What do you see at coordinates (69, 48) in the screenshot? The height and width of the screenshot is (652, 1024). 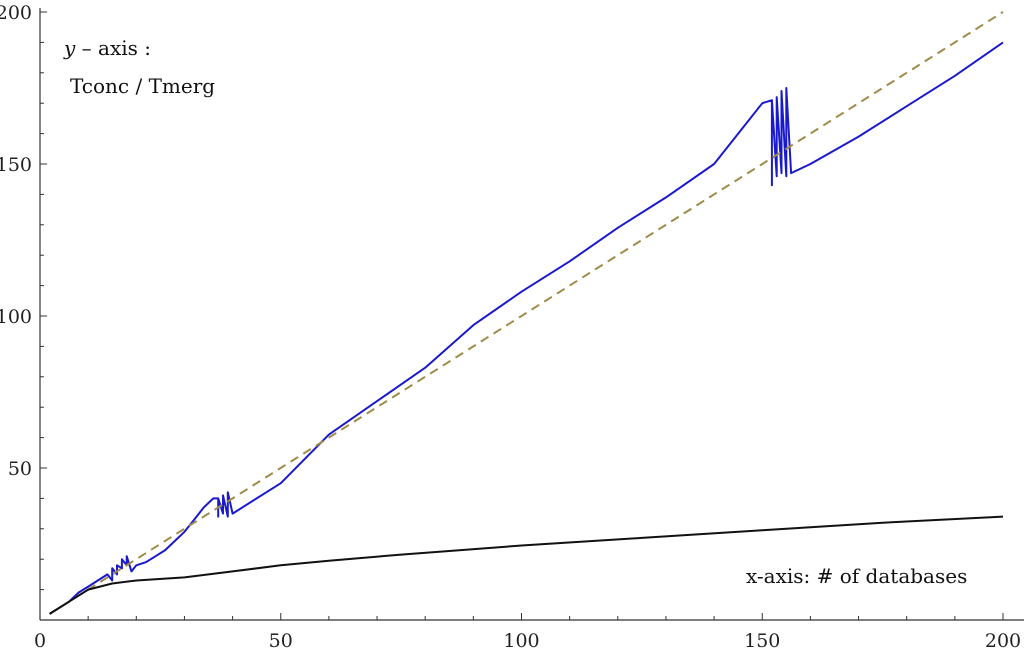 I see `y-axis-annotation-var: y` at bounding box center [69, 48].